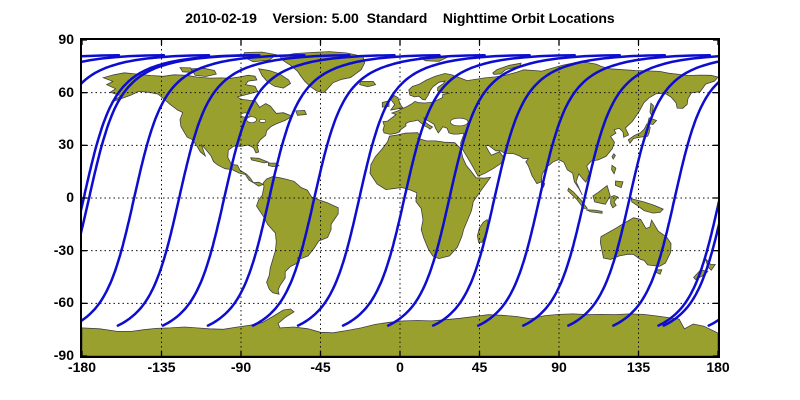 The height and width of the screenshot is (400, 800). I want to click on x-tick-label: 45, so click(479, 367).